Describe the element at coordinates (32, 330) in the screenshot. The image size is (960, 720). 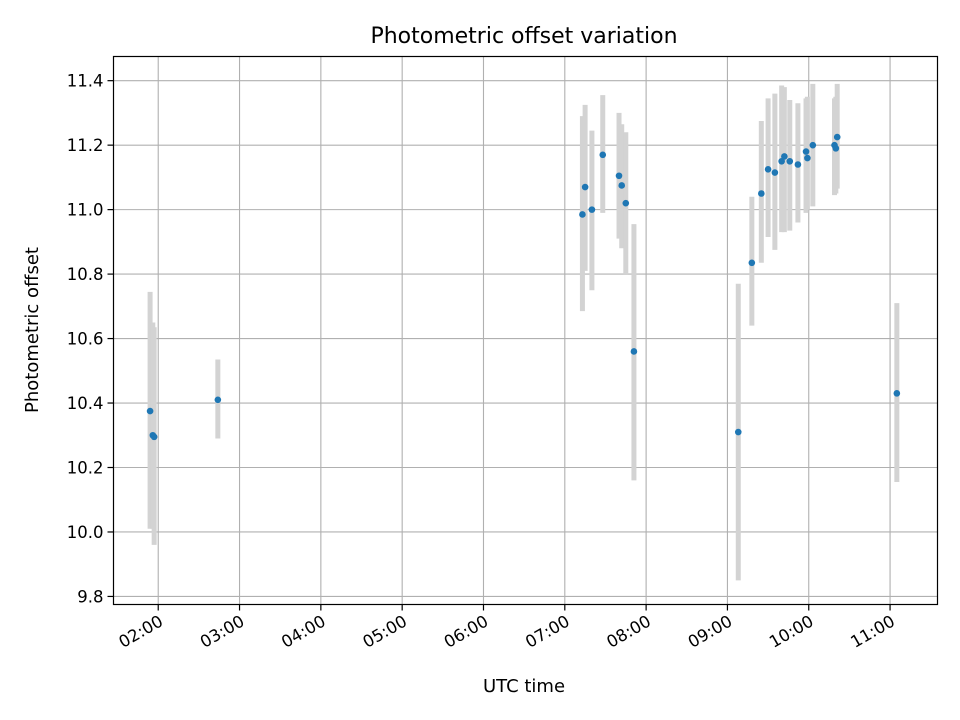
I see `y-axis-label: Photometric offset` at that location.